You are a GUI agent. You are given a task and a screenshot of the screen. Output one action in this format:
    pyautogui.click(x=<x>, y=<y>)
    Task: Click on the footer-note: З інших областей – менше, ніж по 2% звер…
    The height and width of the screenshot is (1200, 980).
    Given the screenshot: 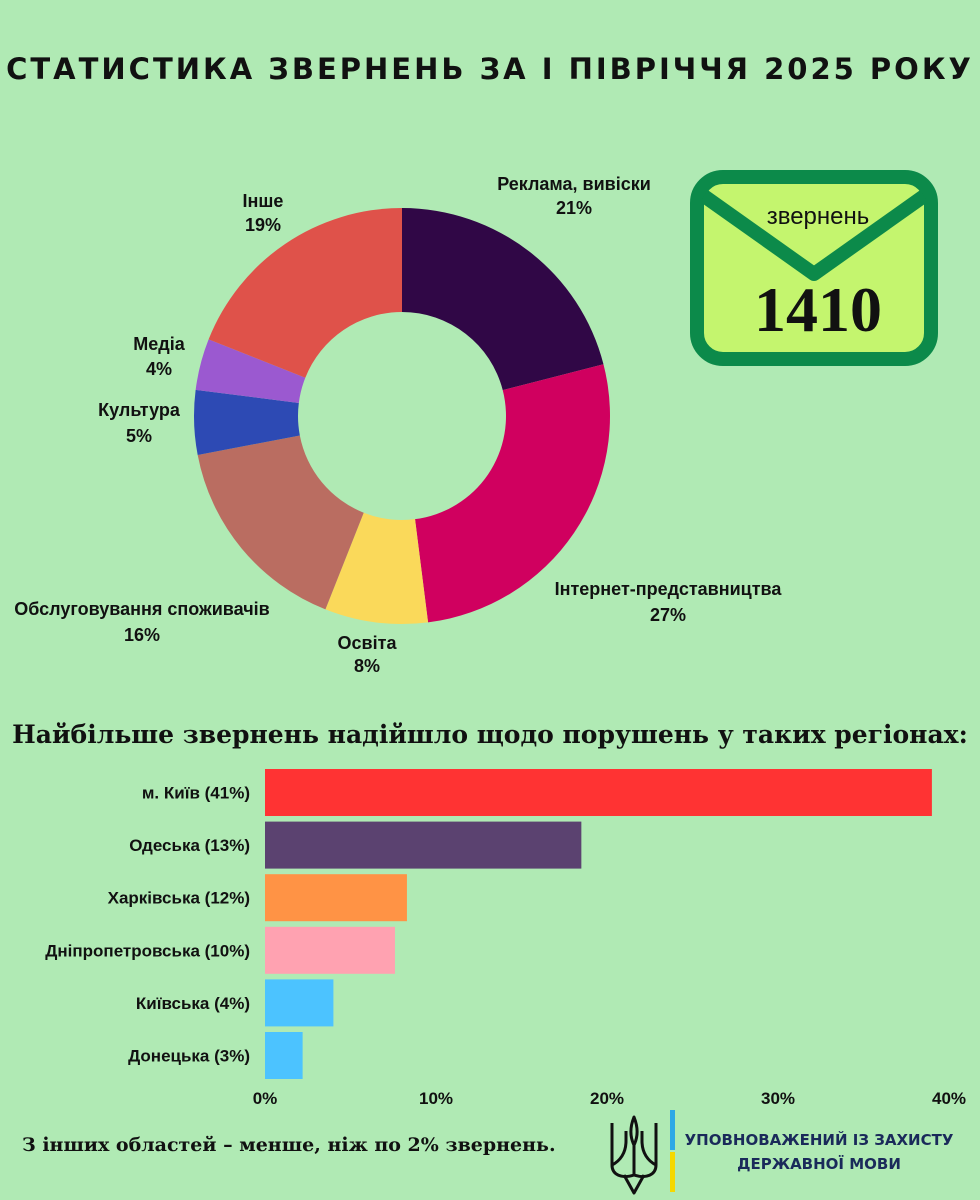 What is the action you would take?
    pyautogui.click(x=289, y=1145)
    